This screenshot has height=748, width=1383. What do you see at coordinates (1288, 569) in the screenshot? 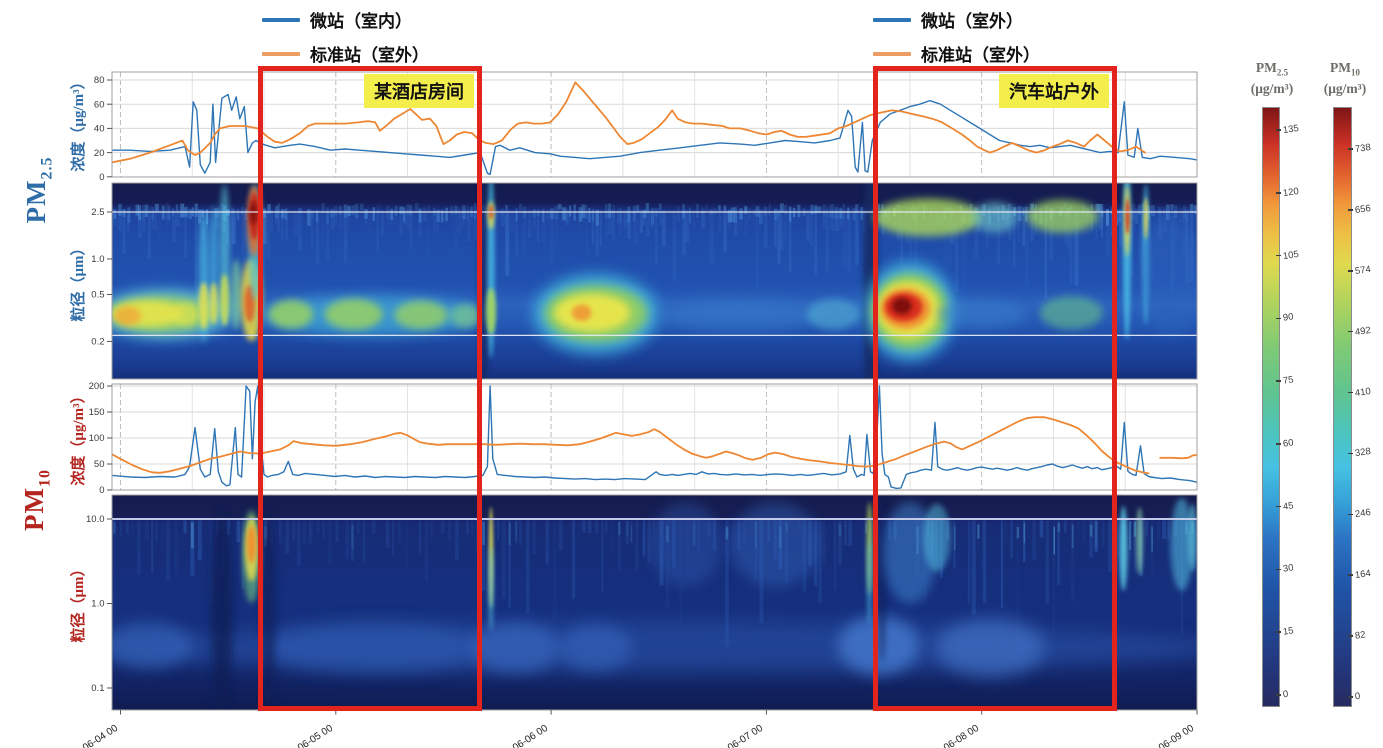
I see `colorbar-tick-label: 30` at bounding box center [1288, 569].